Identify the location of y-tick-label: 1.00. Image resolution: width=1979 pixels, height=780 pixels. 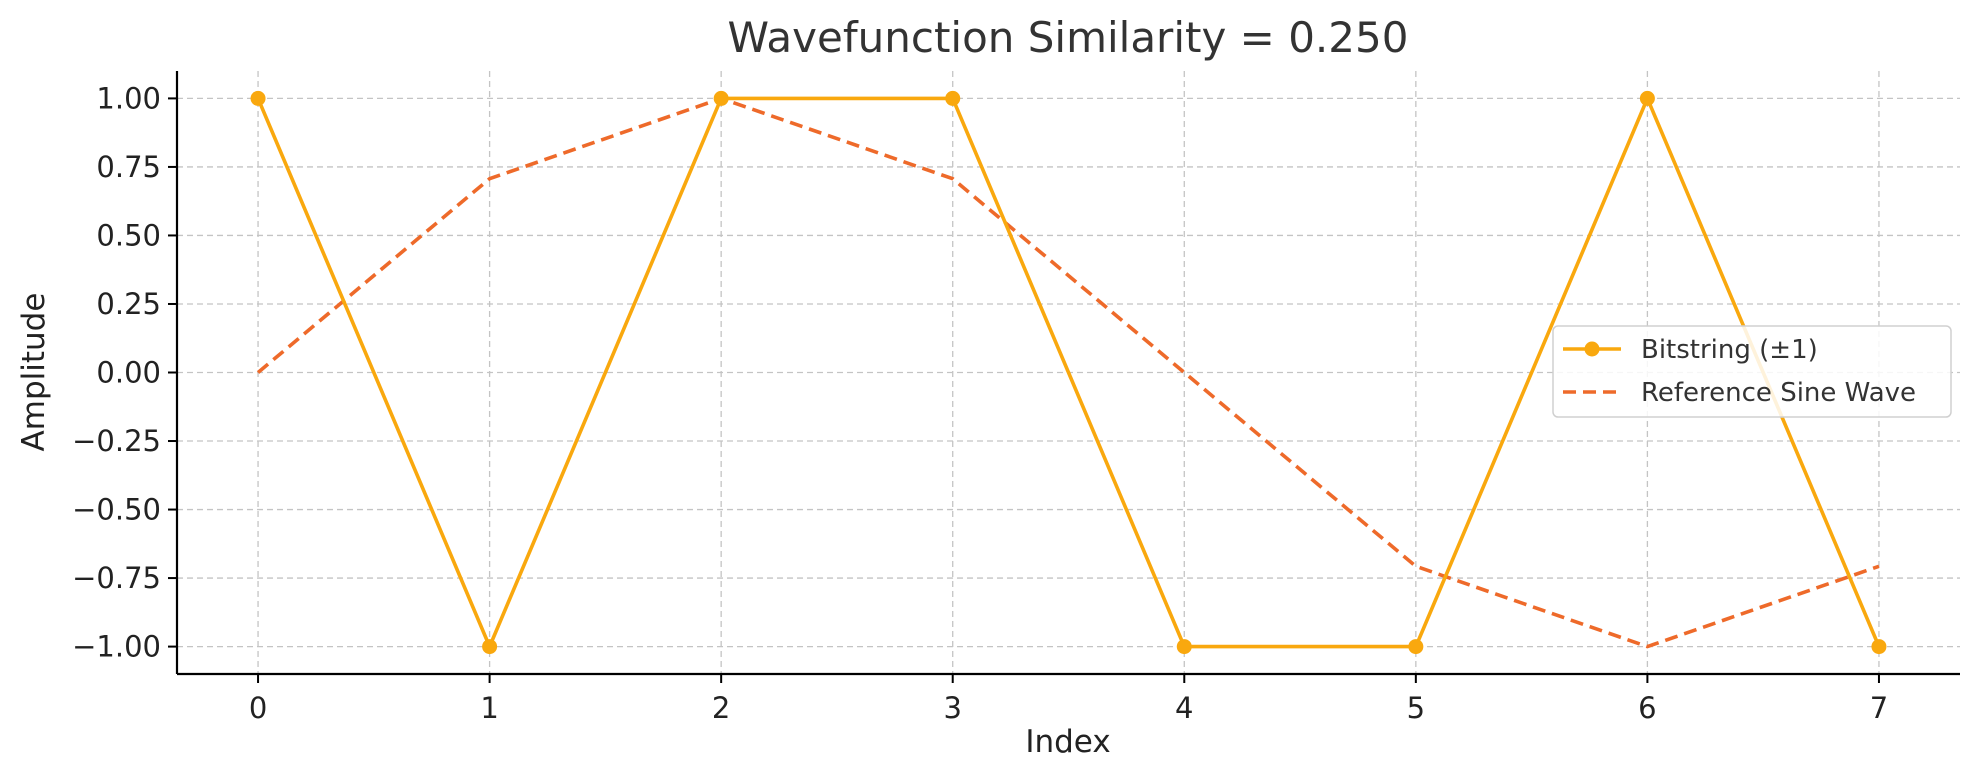
(128, 98).